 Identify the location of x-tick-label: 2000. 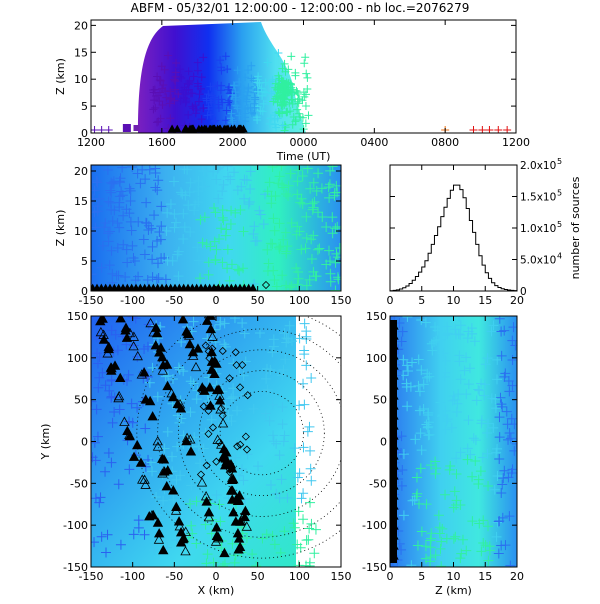
(233, 142).